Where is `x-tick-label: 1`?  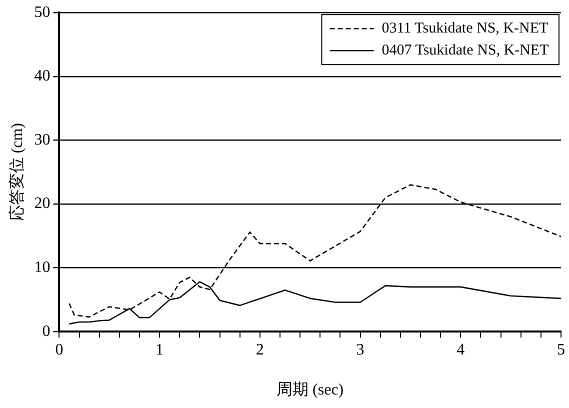 x-tick-label: 1 is located at coordinates (160, 349).